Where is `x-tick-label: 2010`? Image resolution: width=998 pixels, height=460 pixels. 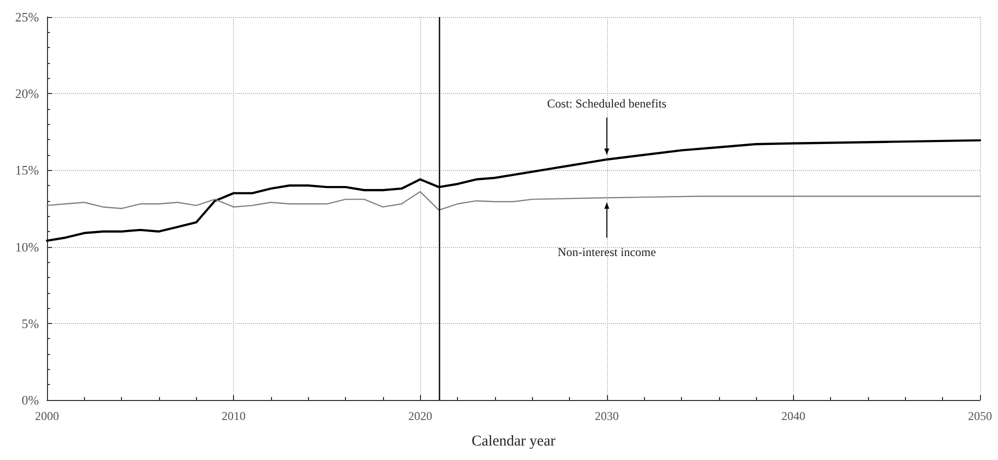 x-tick-label: 2010 is located at coordinates (234, 416).